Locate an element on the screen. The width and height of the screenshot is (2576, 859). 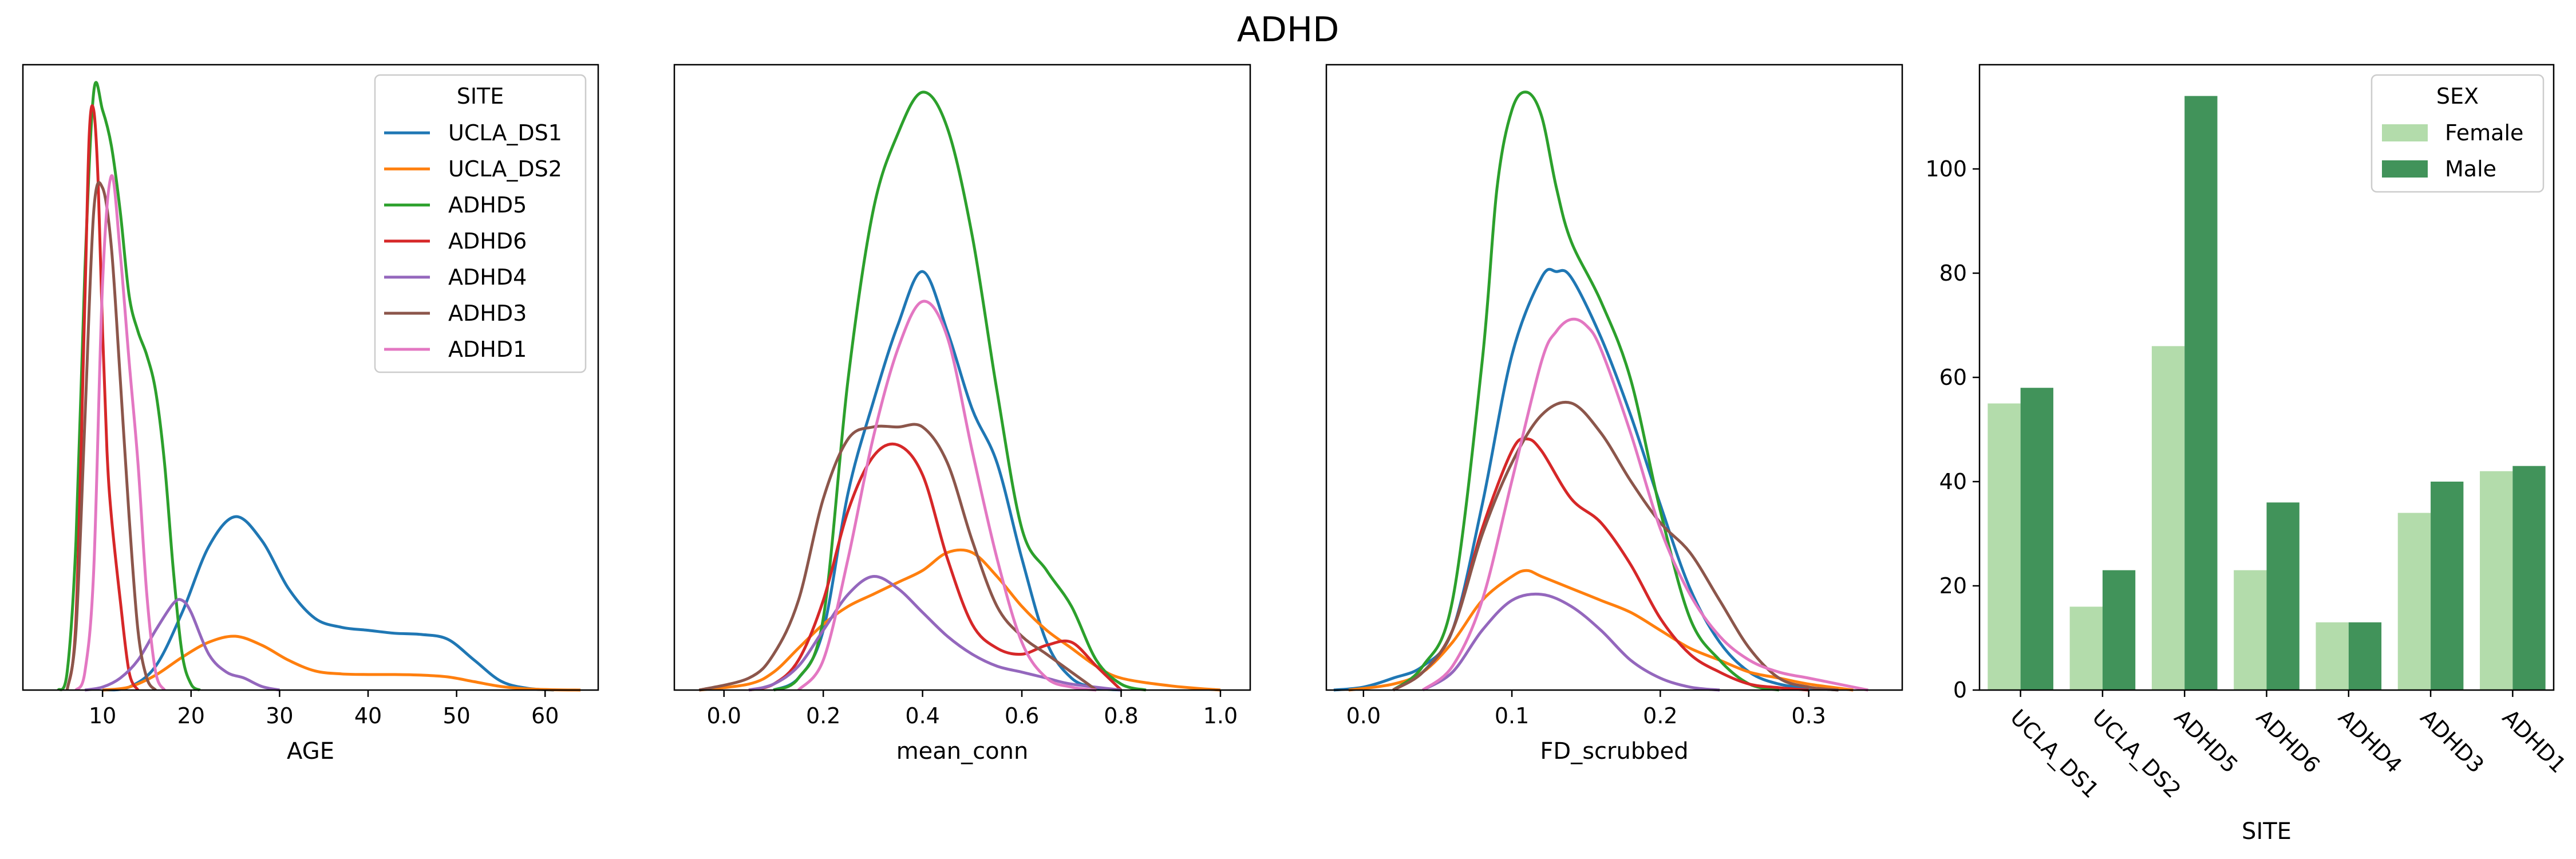
x-tick-label: 40 is located at coordinates (368, 715).